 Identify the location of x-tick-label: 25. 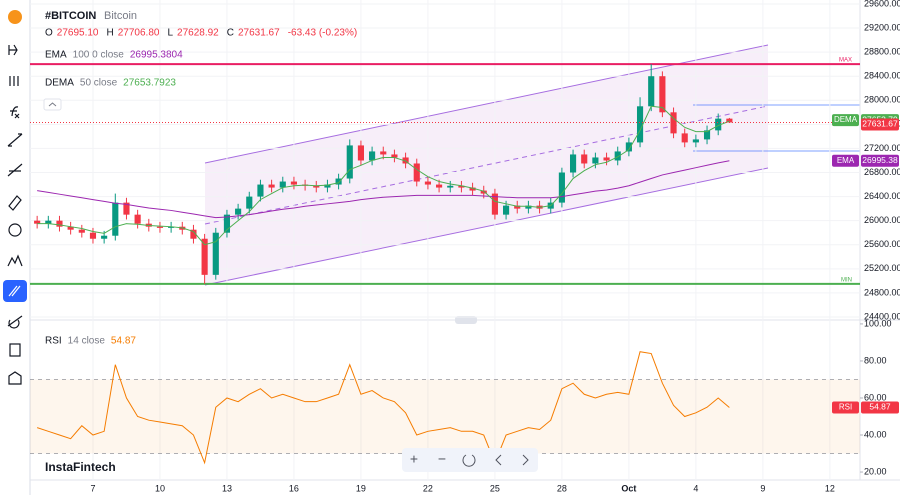
(495, 488).